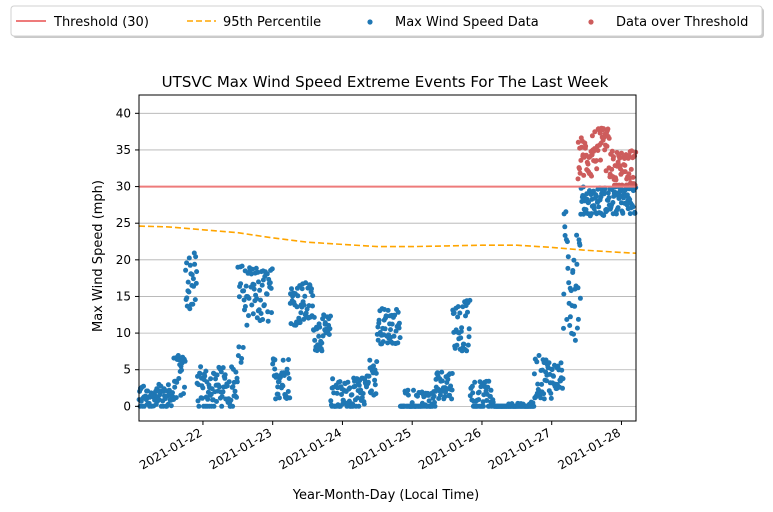  Describe the element at coordinates (240, 448) in the screenshot. I see `x-tick-label: 2021-01-23` at that location.